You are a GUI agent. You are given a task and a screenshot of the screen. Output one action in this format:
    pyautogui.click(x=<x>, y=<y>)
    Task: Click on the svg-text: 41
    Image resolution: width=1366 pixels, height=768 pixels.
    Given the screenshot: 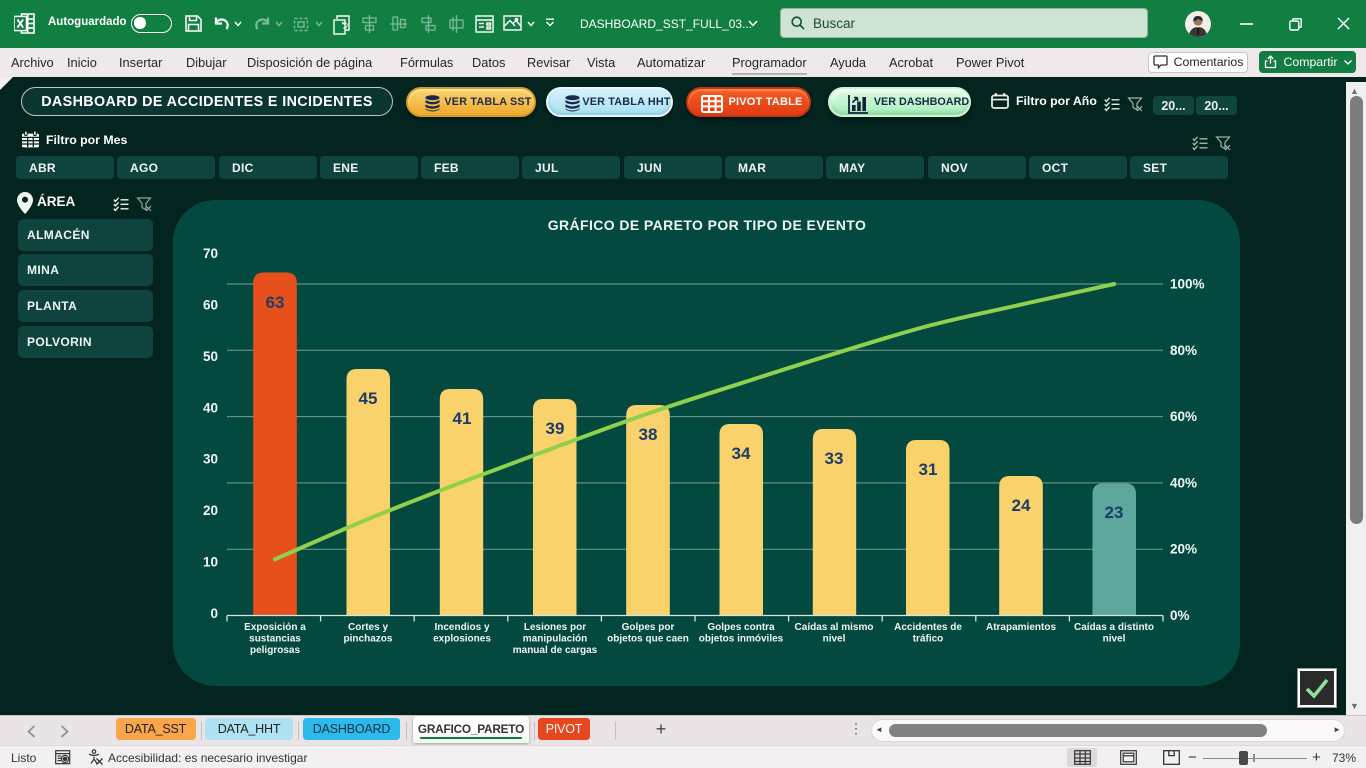 What is the action you would take?
    pyautogui.click(x=462, y=418)
    